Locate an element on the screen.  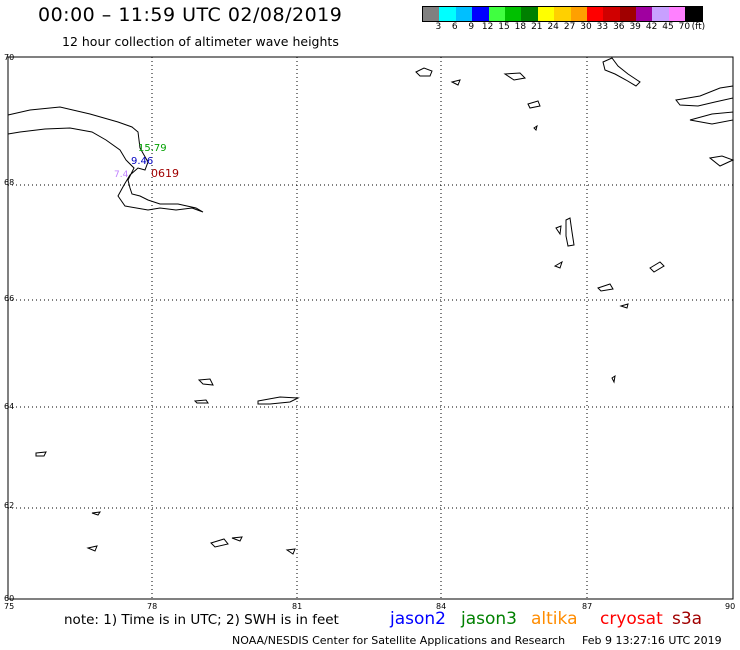
lat-label-66: 66 is located at coordinates (9, 298).